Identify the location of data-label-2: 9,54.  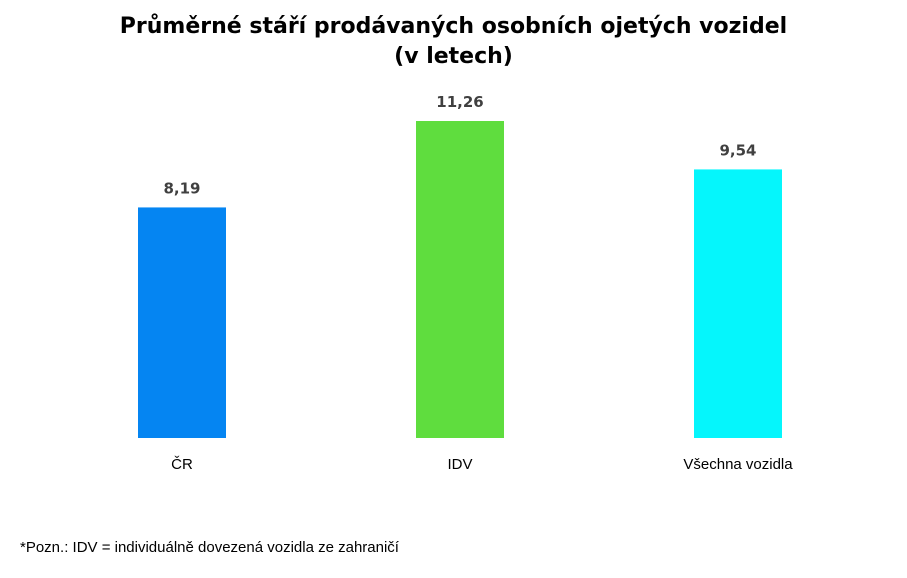
(737, 150).